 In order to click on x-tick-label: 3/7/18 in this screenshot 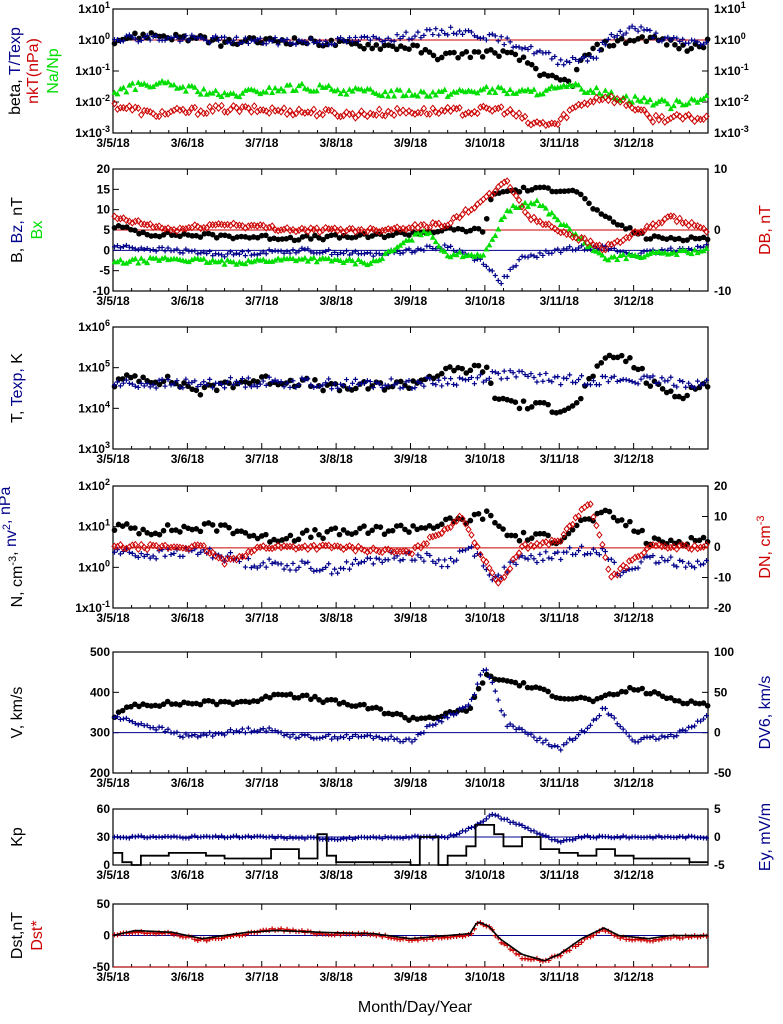, I will do `click(262, 875)`.